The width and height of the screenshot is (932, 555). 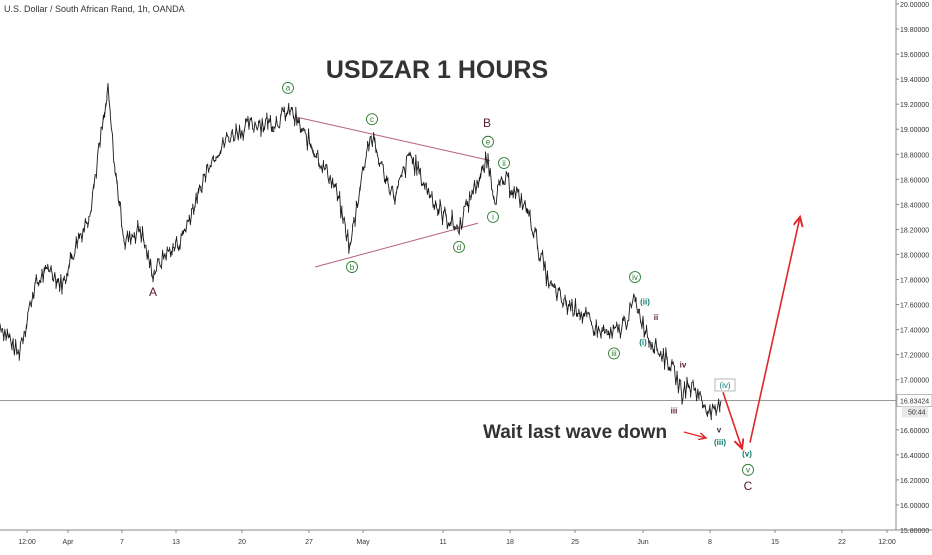 I want to click on trendline-upper, so click(x=392, y=139).